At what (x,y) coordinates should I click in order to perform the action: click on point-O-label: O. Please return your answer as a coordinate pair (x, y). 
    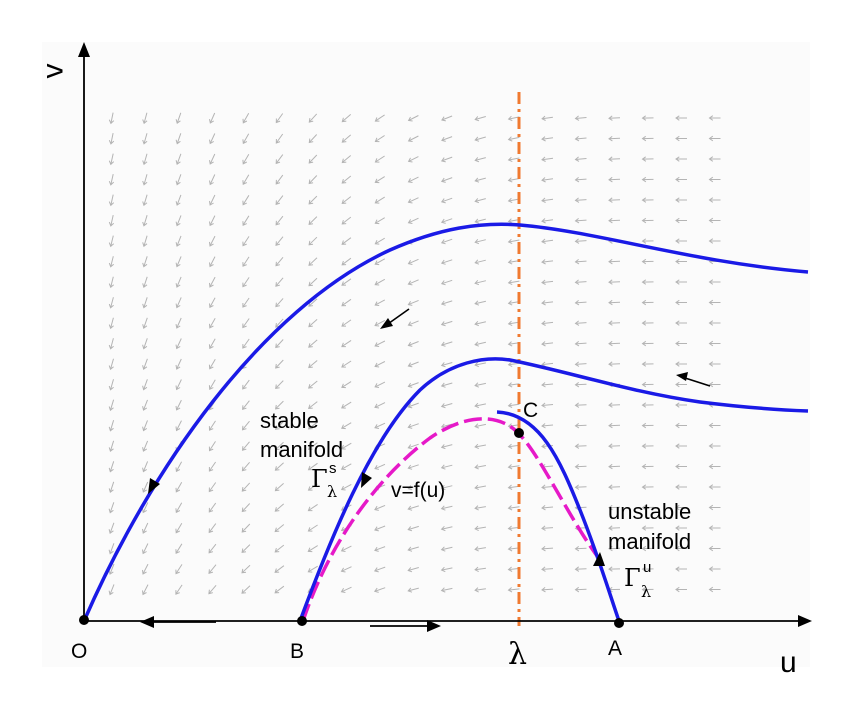
    Looking at the image, I should click on (79, 651).